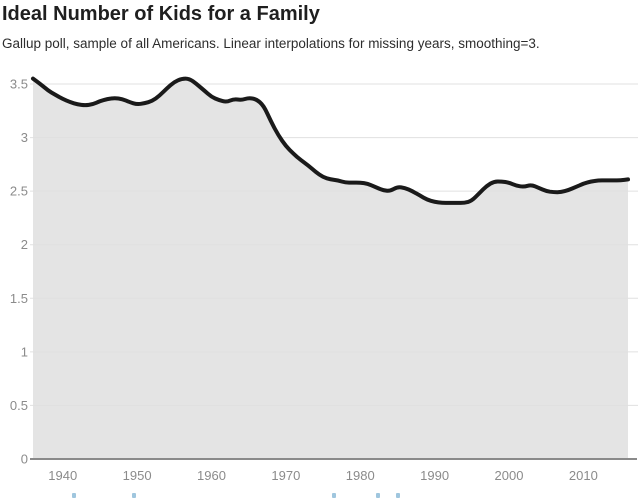 The height and width of the screenshot is (498, 640). What do you see at coordinates (161, 14) in the screenshot?
I see `chart-title: Ideal Number of Kids for a Family` at bounding box center [161, 14].